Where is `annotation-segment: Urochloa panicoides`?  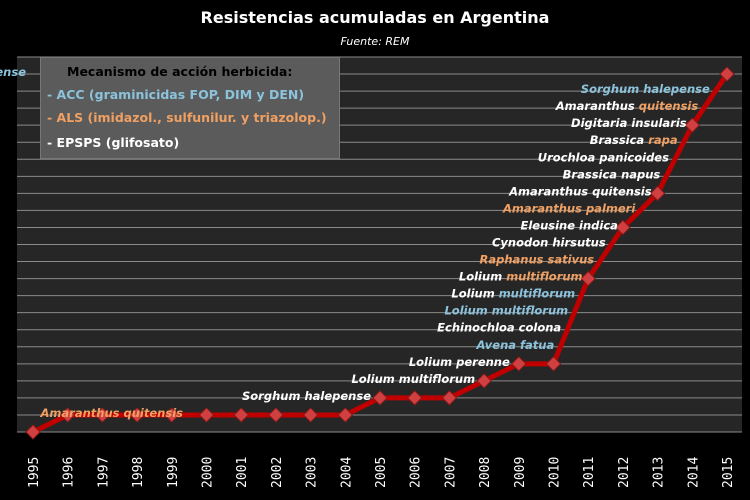 annotation-segment: Urochloa panicoides is located at coordinates (603, 157).